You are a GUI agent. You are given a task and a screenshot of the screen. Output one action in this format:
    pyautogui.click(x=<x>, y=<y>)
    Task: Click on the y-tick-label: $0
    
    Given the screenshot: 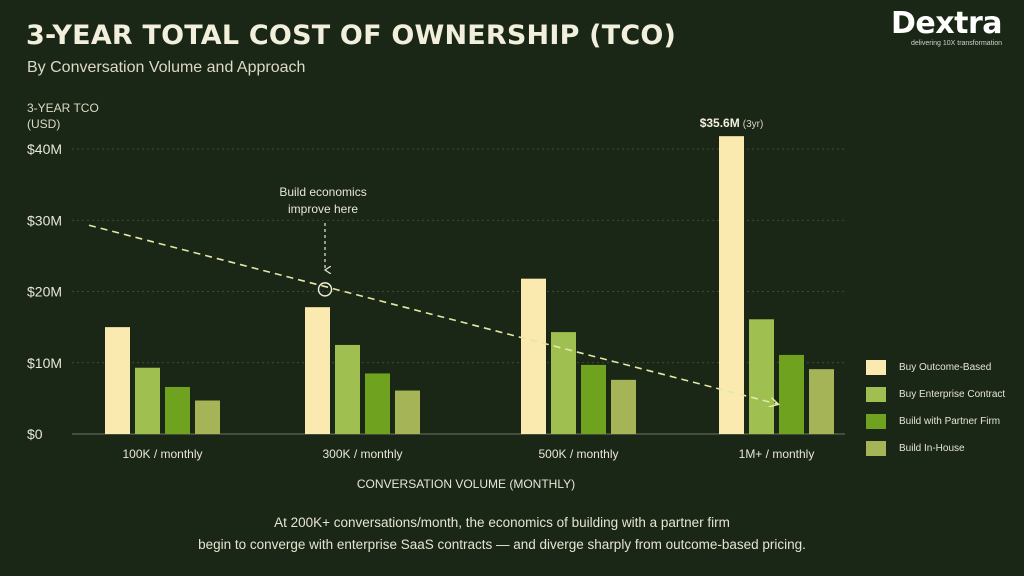 What is the action you would take?
    pyautogui.click(x=35, y=434)
    